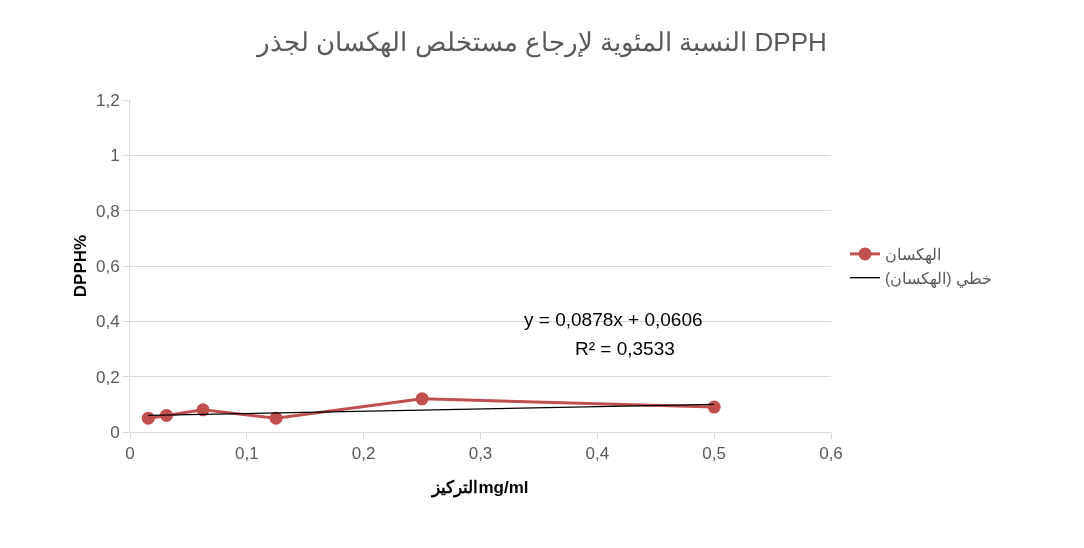  What do you see at coordinates (831, 454) in the screenshot?
I see `x-tick-label: 0,6` at bounding box center [831, 454].